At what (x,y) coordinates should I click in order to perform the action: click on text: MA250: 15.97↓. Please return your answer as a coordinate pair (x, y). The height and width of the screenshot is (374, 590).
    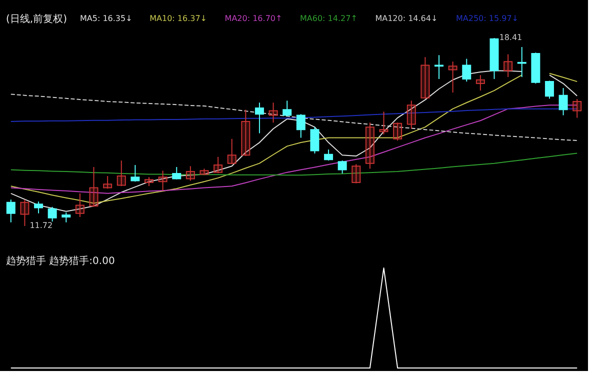
    Looking at the image, I should click on (487, 18).